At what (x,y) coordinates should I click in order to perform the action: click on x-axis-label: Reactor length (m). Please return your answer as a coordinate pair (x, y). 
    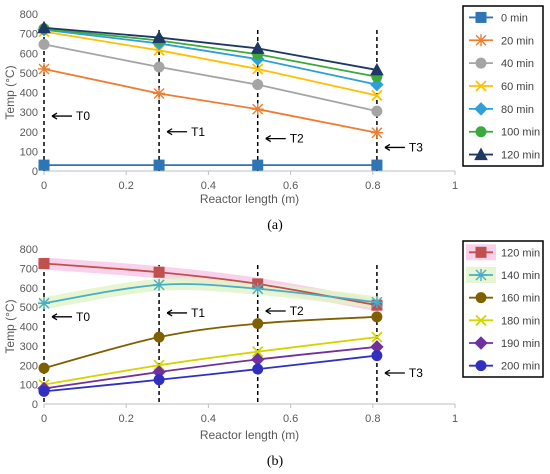
    Looking at the image, I should click on (249, 435).